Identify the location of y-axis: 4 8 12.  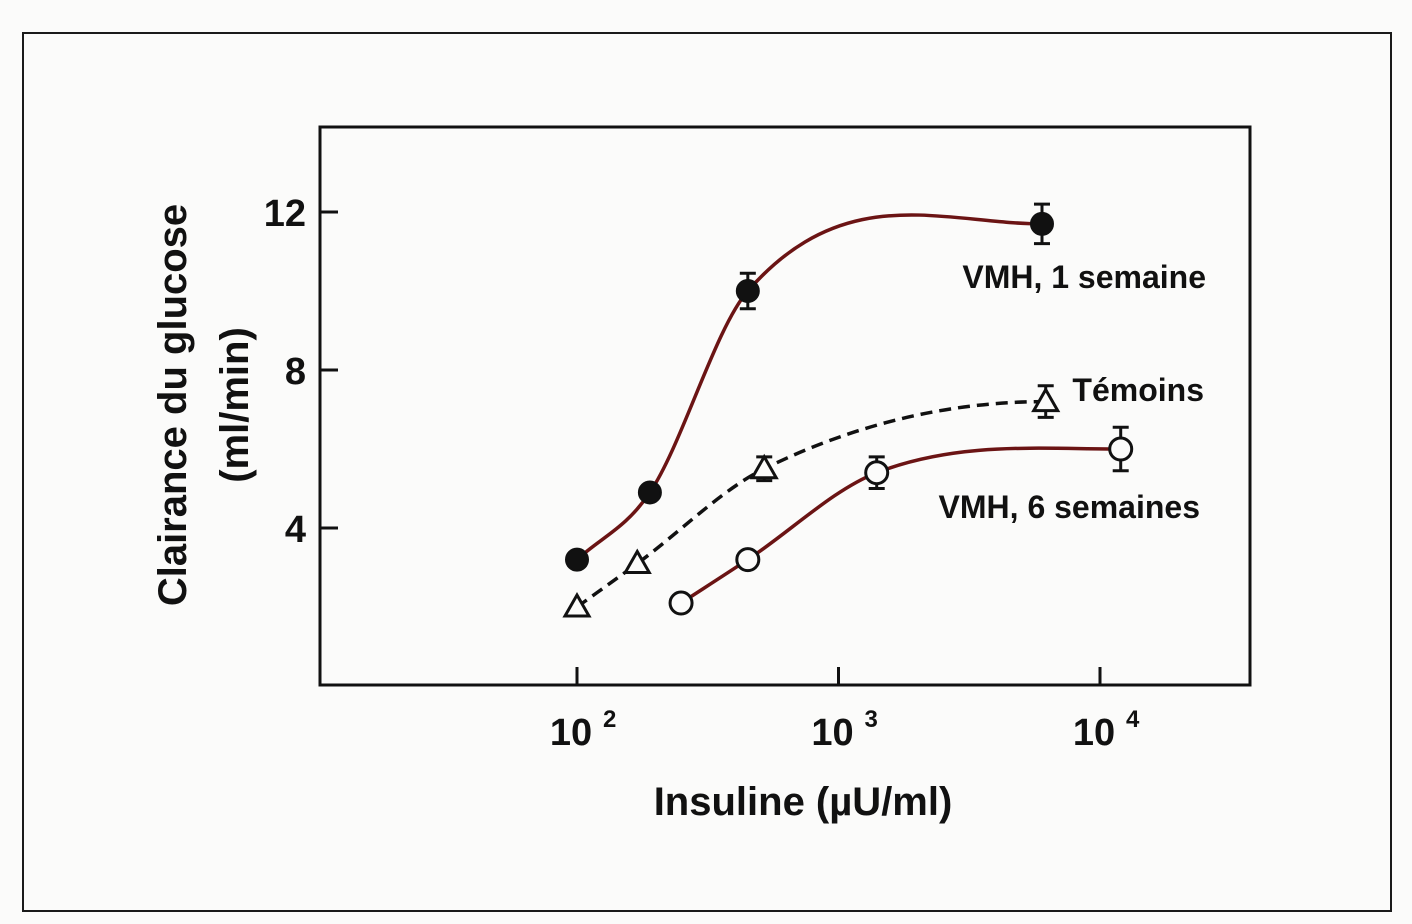
(301, 372).